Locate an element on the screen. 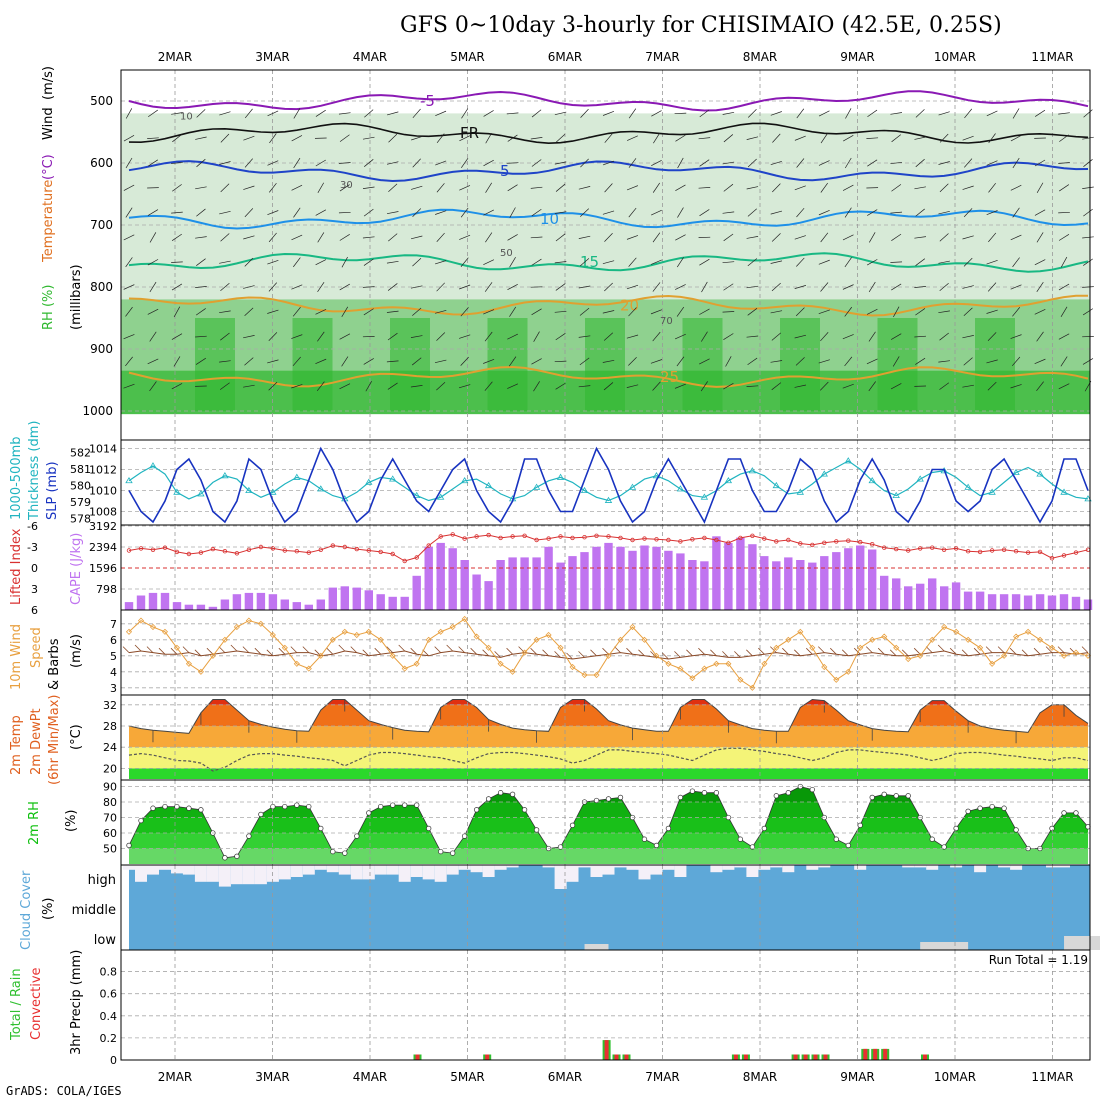 The height and width of the screenshot is (1100, 1100). rh-moist-patch is located at coordinates (897, 364).